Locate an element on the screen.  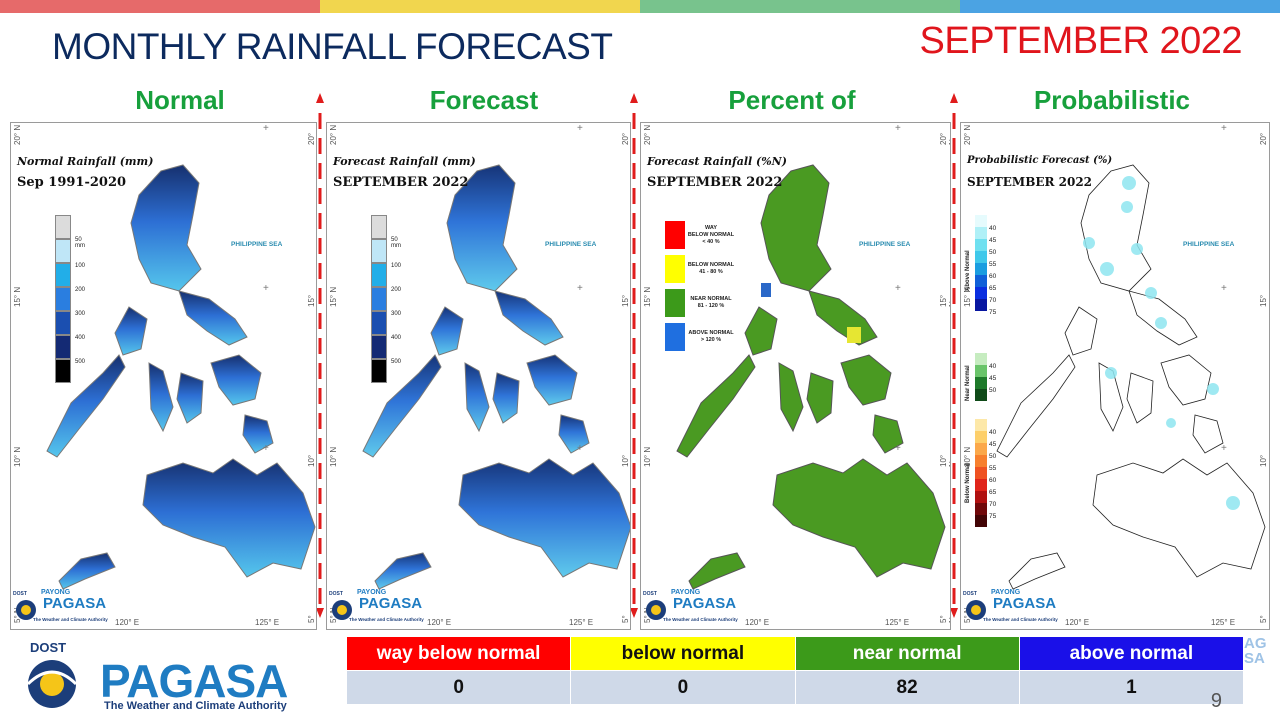
prob-legend-above: 40 45 50 55 60 65 70 75 Above Normal is located at coordinates (980, 265).